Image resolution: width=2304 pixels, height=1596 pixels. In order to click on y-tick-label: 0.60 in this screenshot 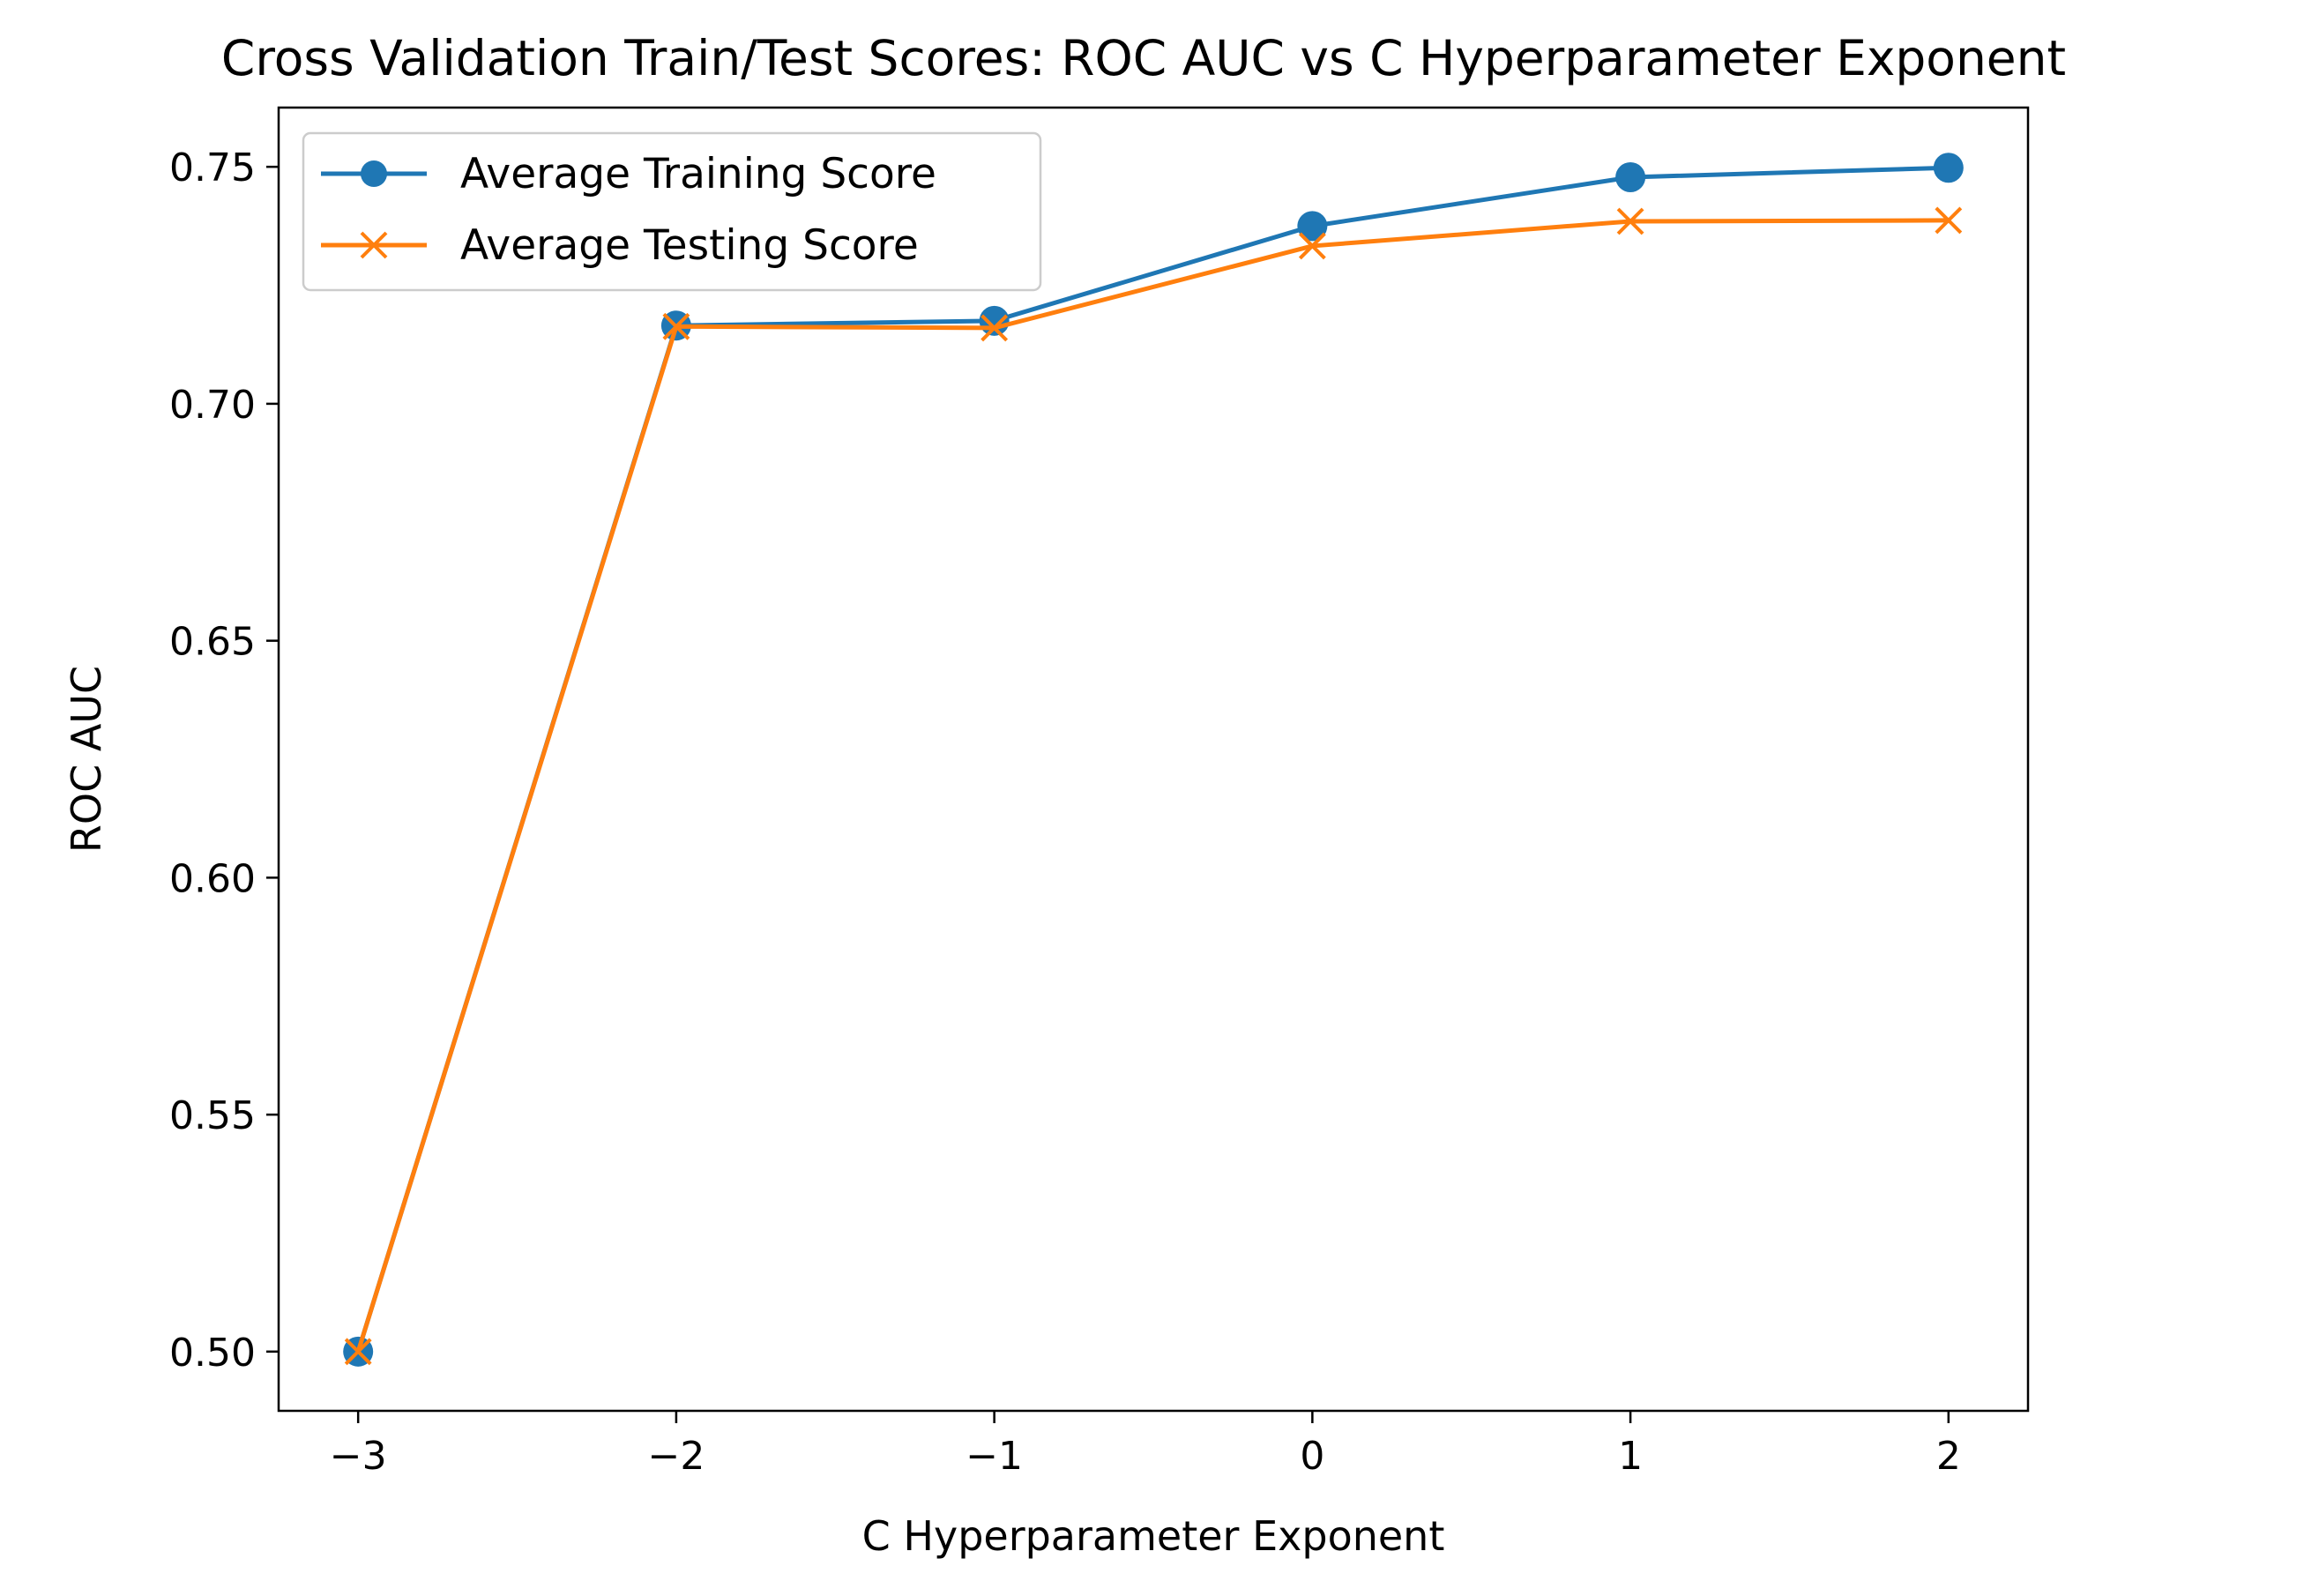, I will do `click(212, 878)`.